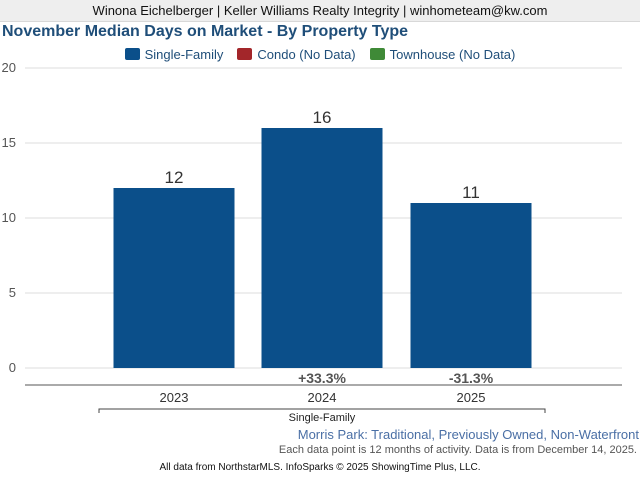  What do you see at coordinates (322, 378) in the screenshot?
I see `change-label-2024: +33.3%` at bounding box center [322, 378].